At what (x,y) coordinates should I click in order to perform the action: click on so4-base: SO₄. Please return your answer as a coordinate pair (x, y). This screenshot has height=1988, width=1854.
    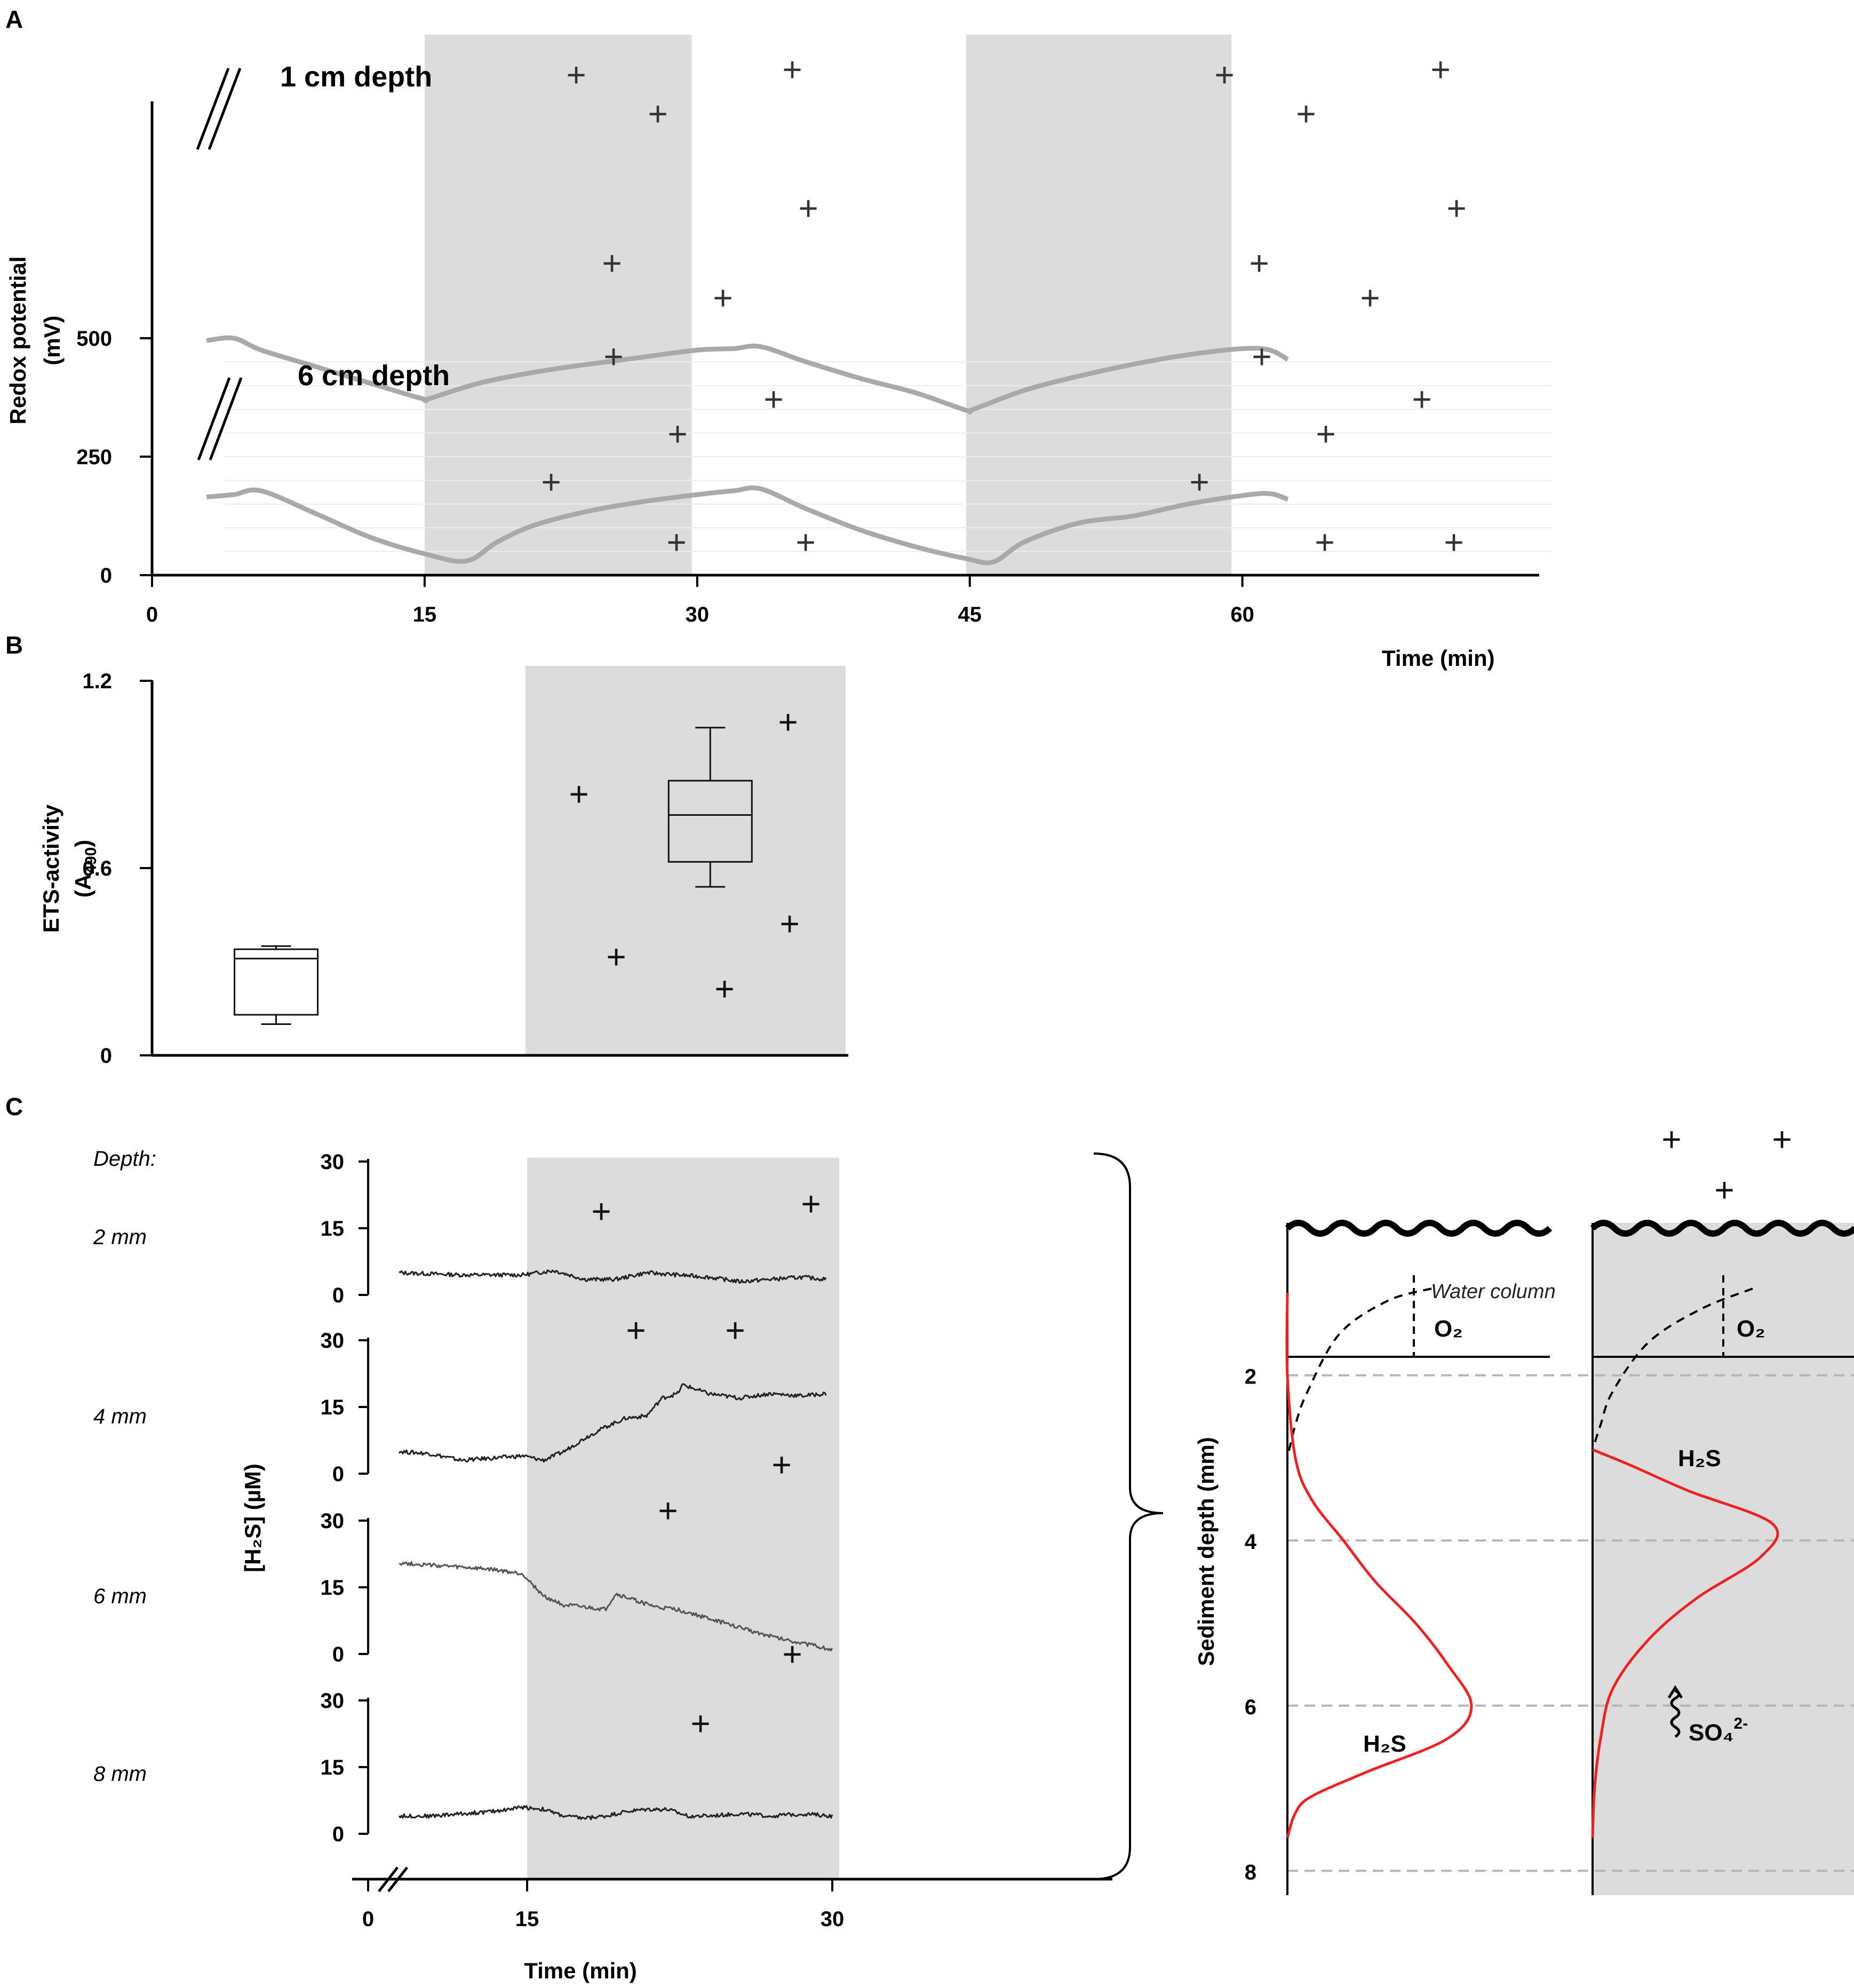
    Looking at the image, I should click on (1712, 1733).